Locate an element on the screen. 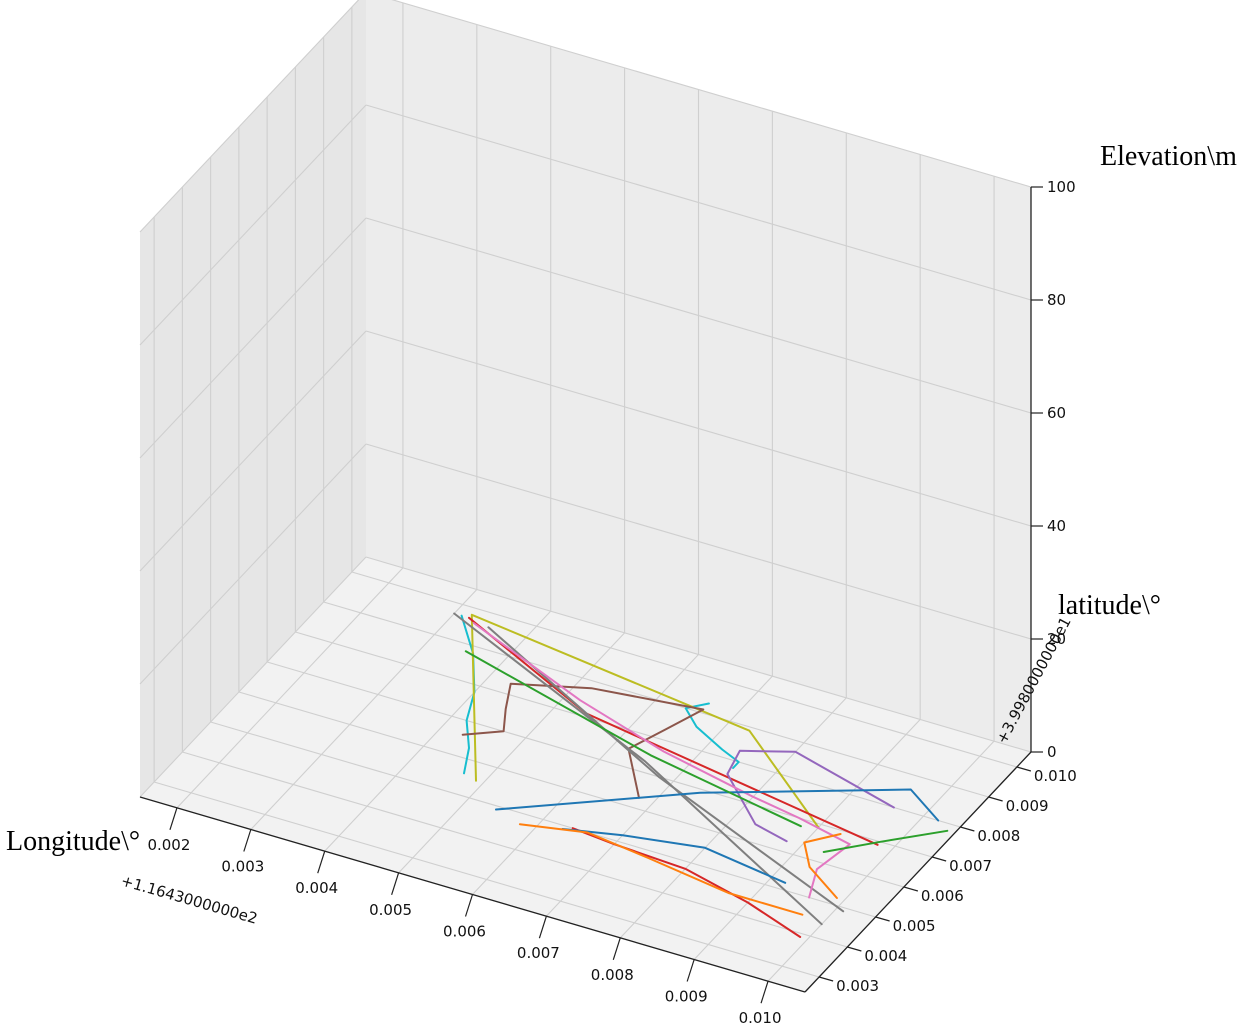 Image resolution: width=1250 pixels, height=1032 pixels. x-tick-label: 0.009 is located at coordinates (686, 997).